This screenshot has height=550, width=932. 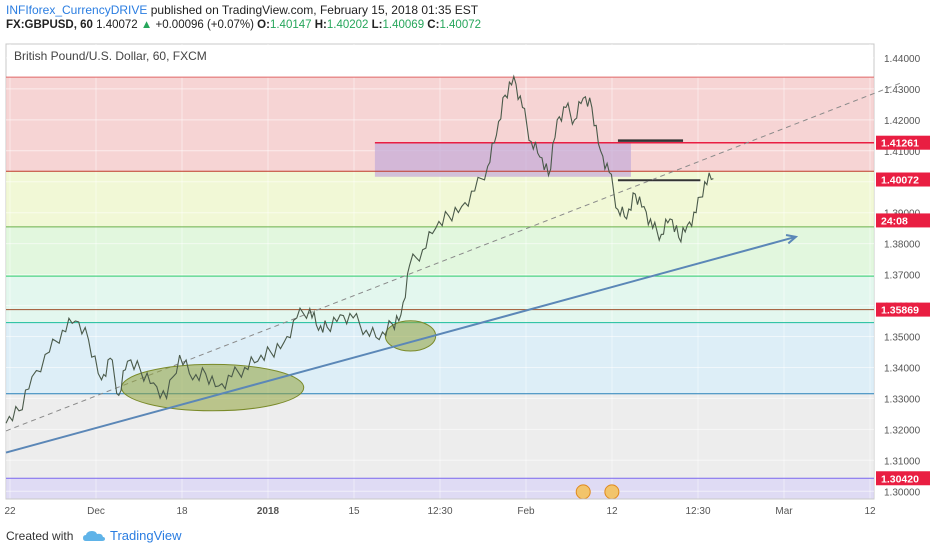 What do you see at coordinates (10, 511) in the screenshot?
I see `x-tick-label: 22` at bounding box center [10, 511].